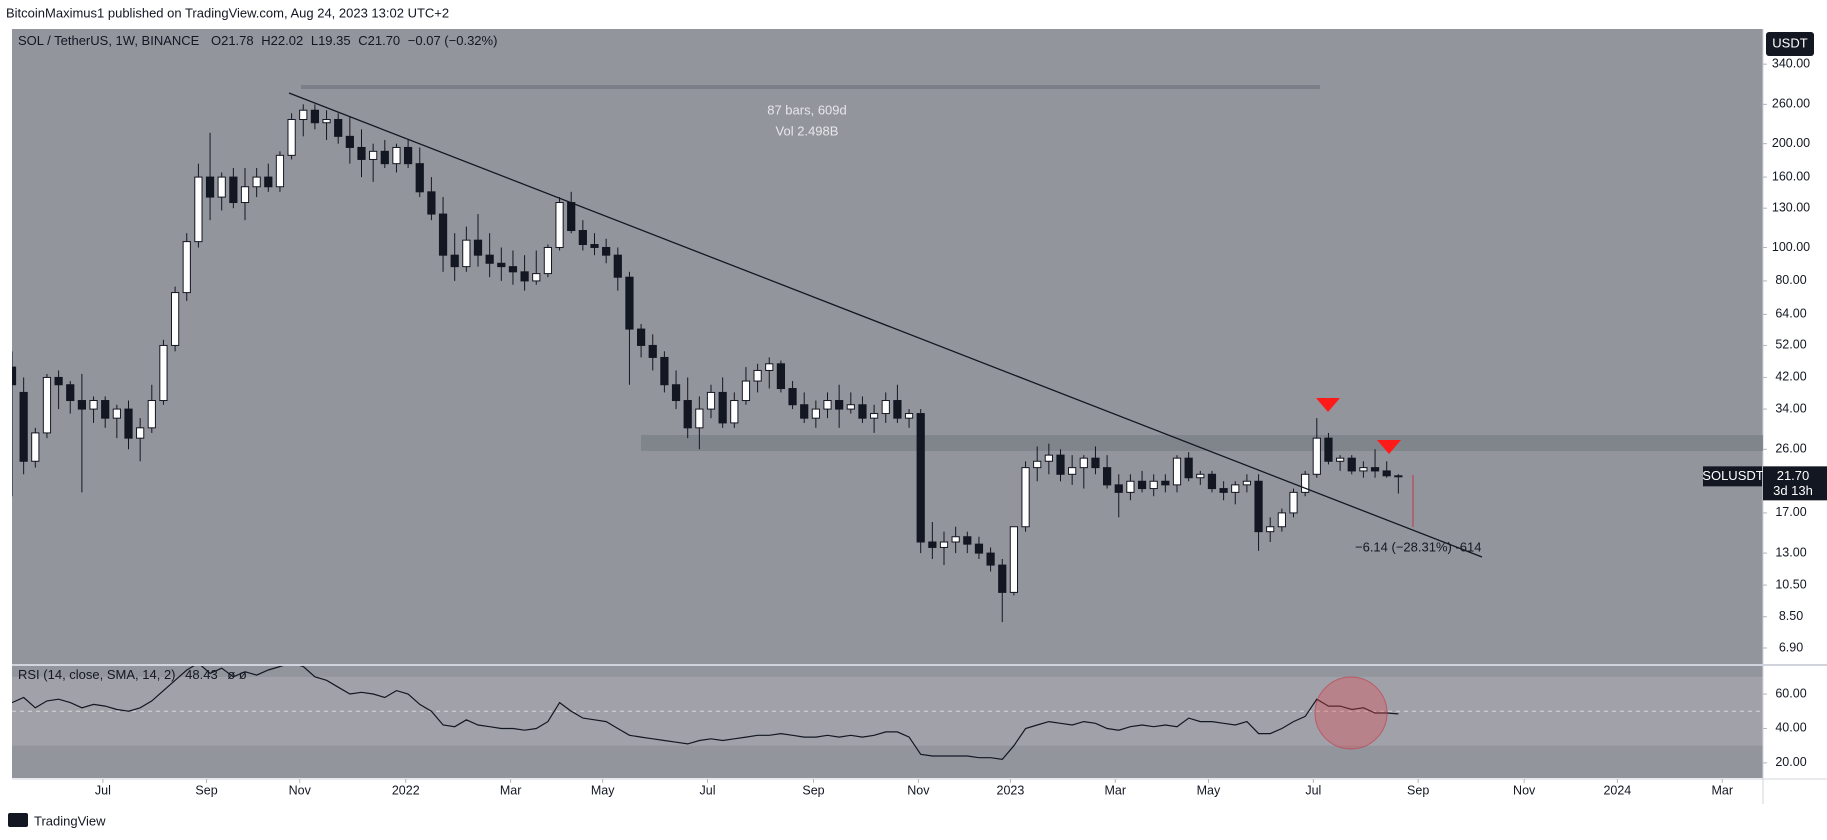 This screenshot has width=1827, height=840. I want to click on currency-button, so click(1790, 44).